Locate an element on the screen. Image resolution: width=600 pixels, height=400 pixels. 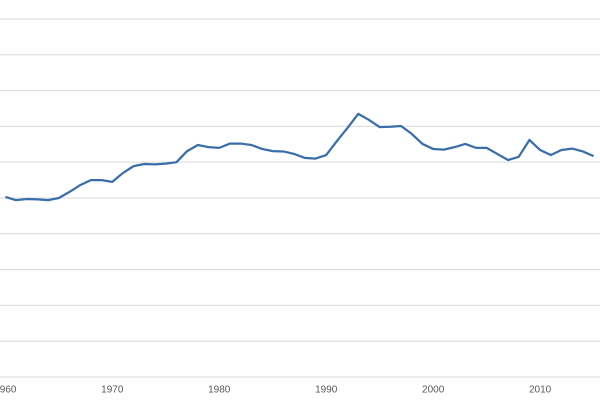
x-tick-label: 1960 is located at coordinates (8, 390).